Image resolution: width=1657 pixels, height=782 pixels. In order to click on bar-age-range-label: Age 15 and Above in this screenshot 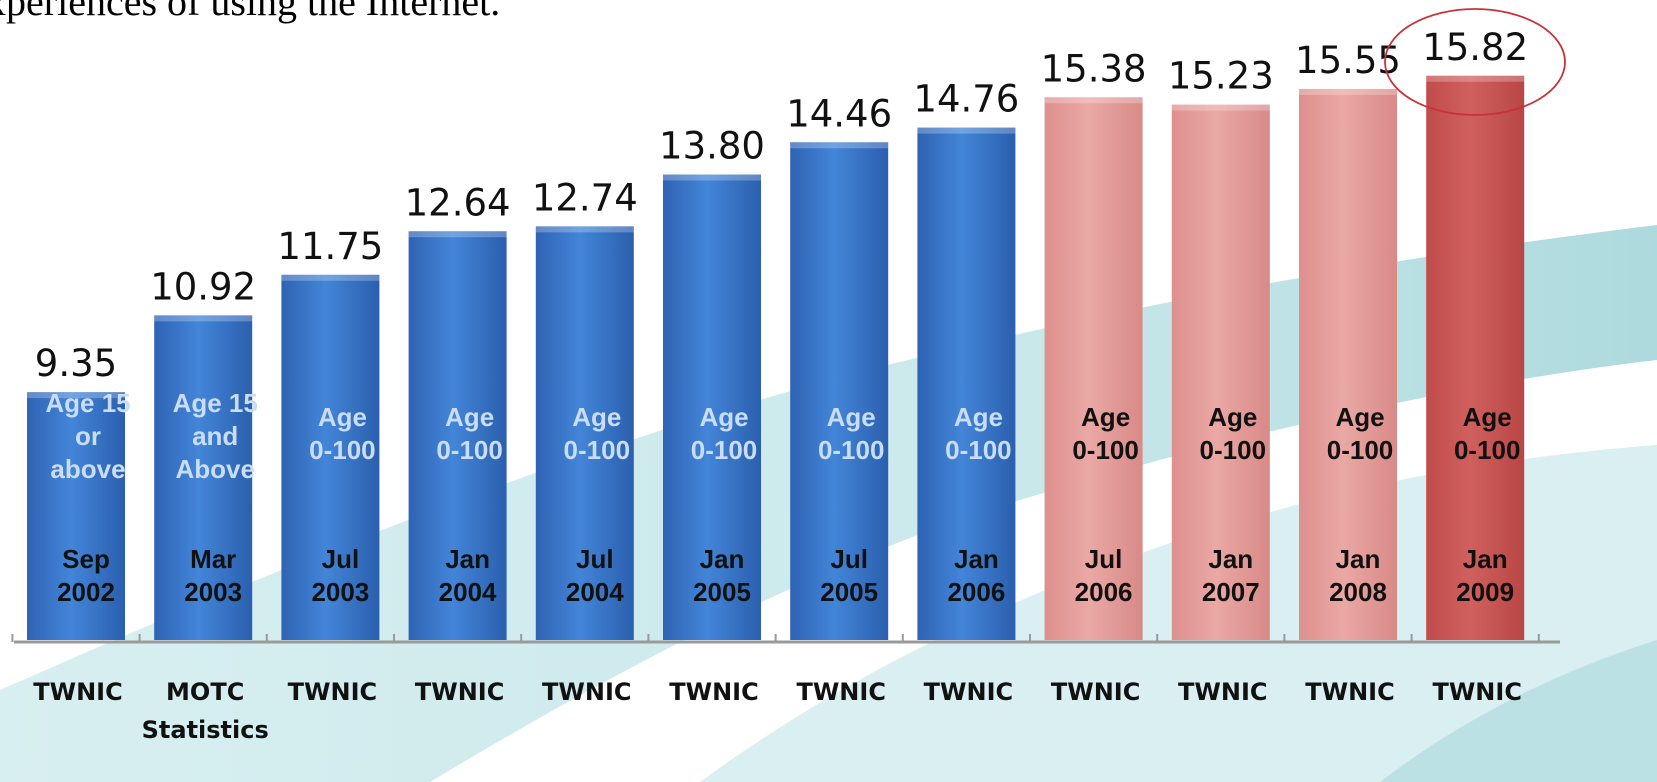, I will do `click(215, 436)`.